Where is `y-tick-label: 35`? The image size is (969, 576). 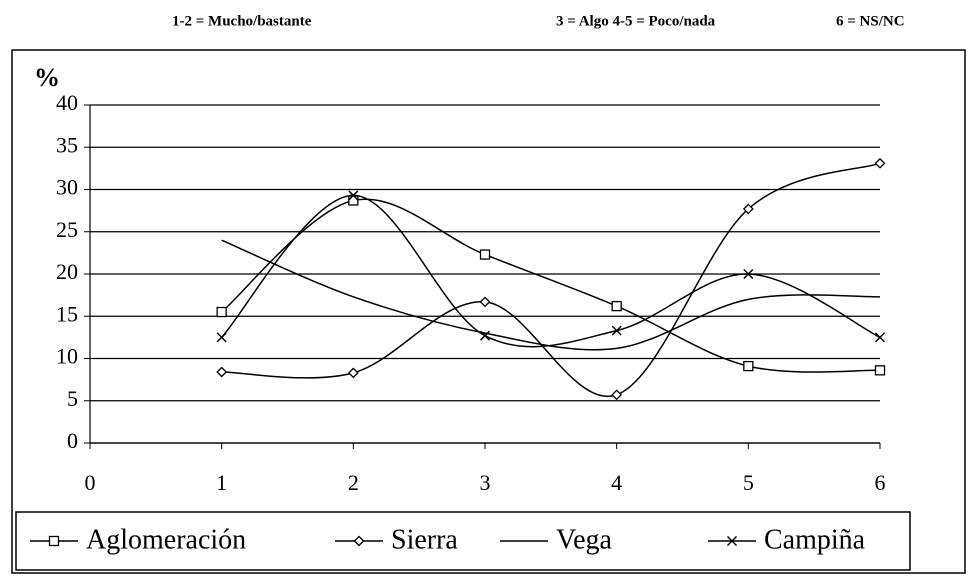
y-tick-label: 35 is located at coordinates (67, 144).